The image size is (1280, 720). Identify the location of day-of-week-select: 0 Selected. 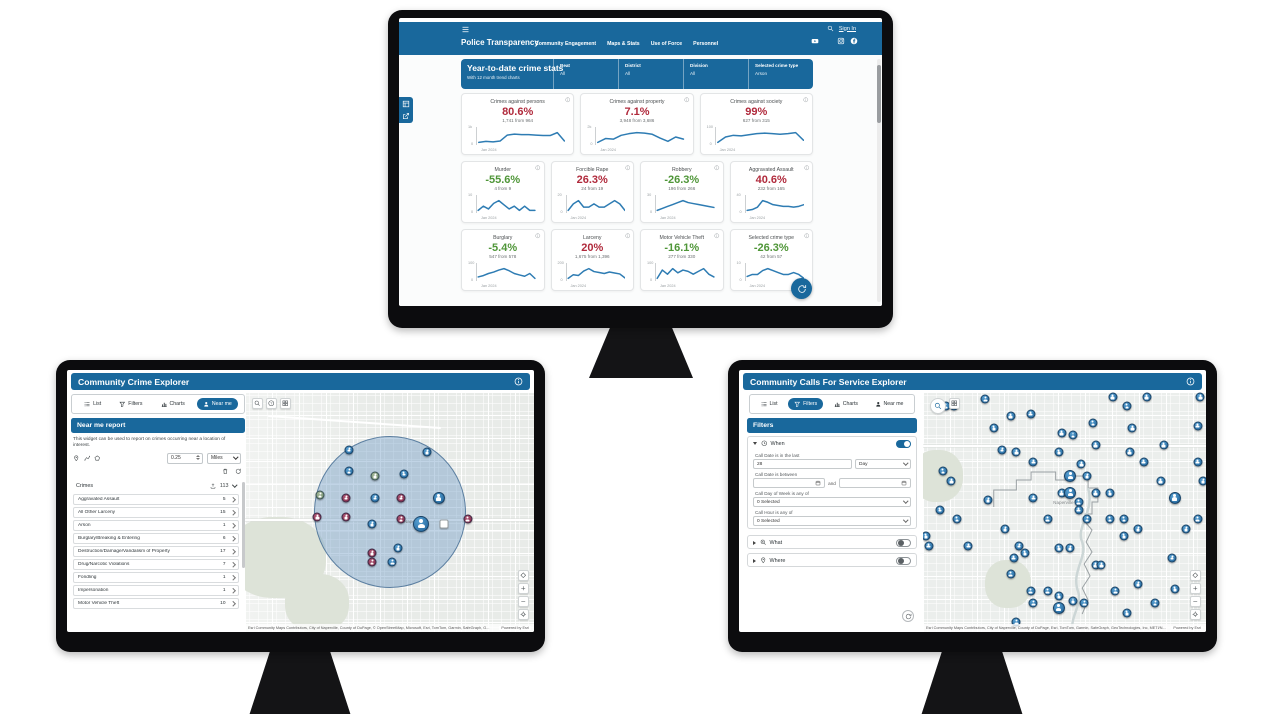
(832, 502).